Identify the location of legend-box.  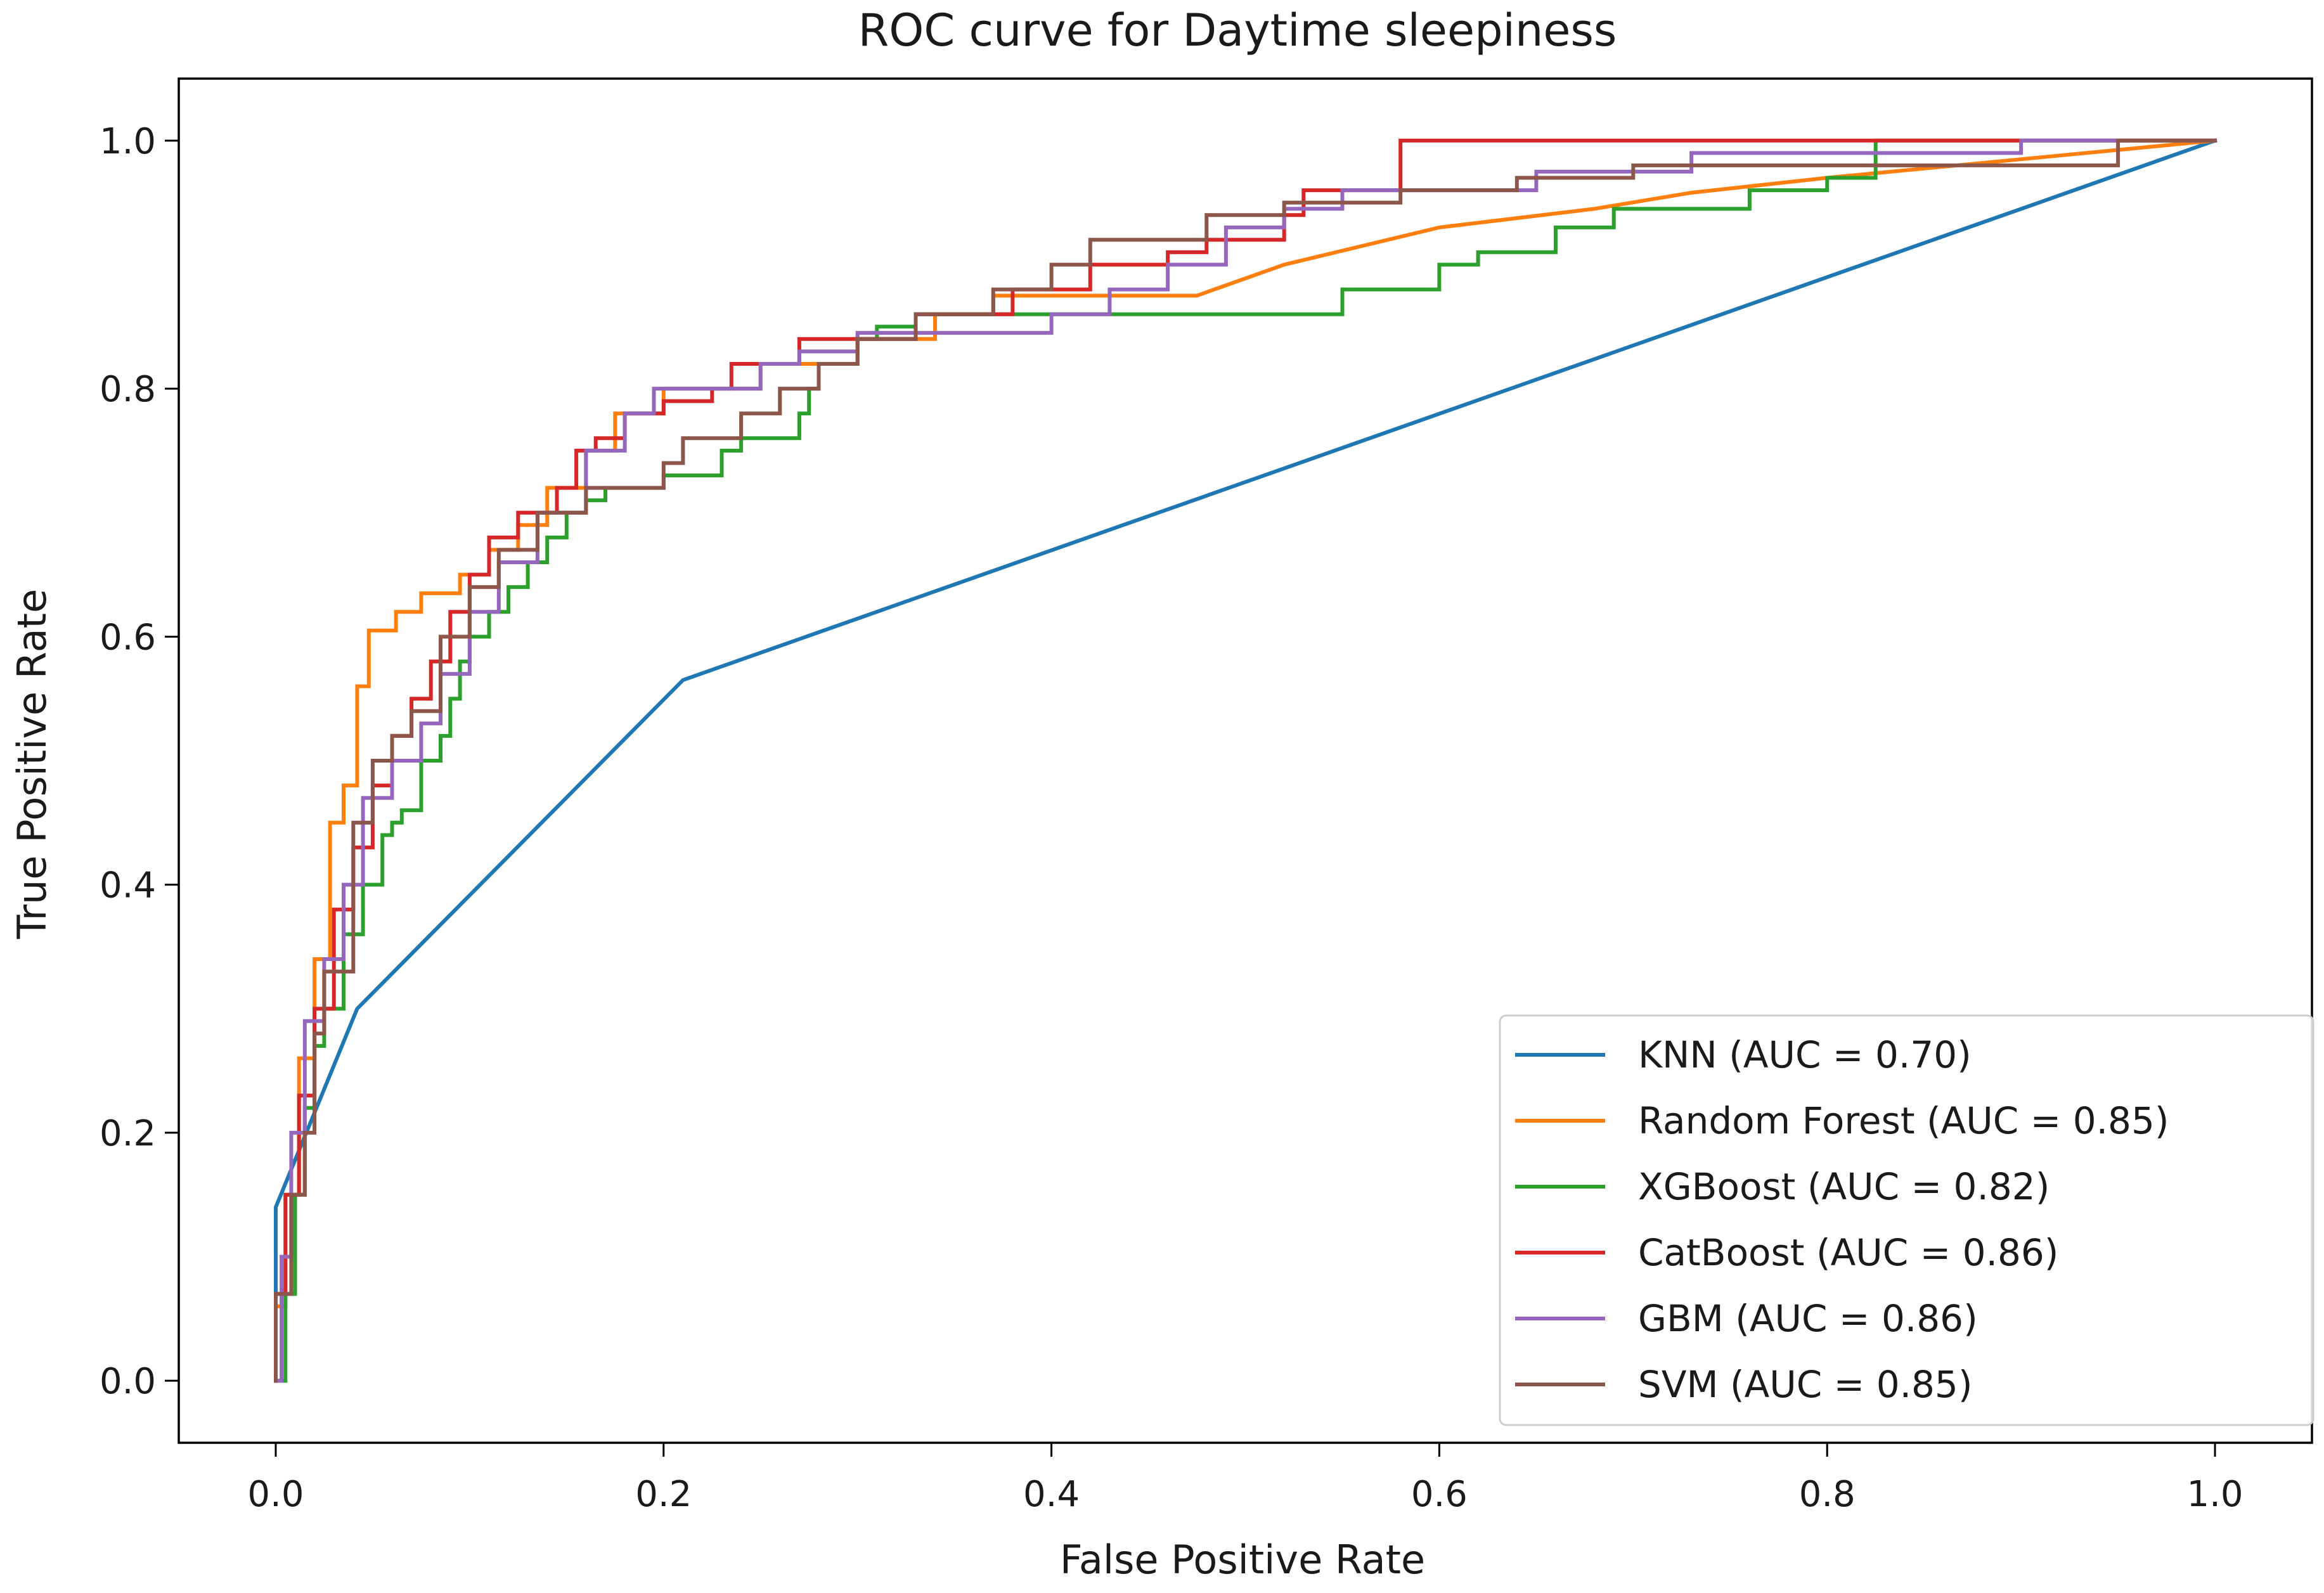
(1907, 1220).